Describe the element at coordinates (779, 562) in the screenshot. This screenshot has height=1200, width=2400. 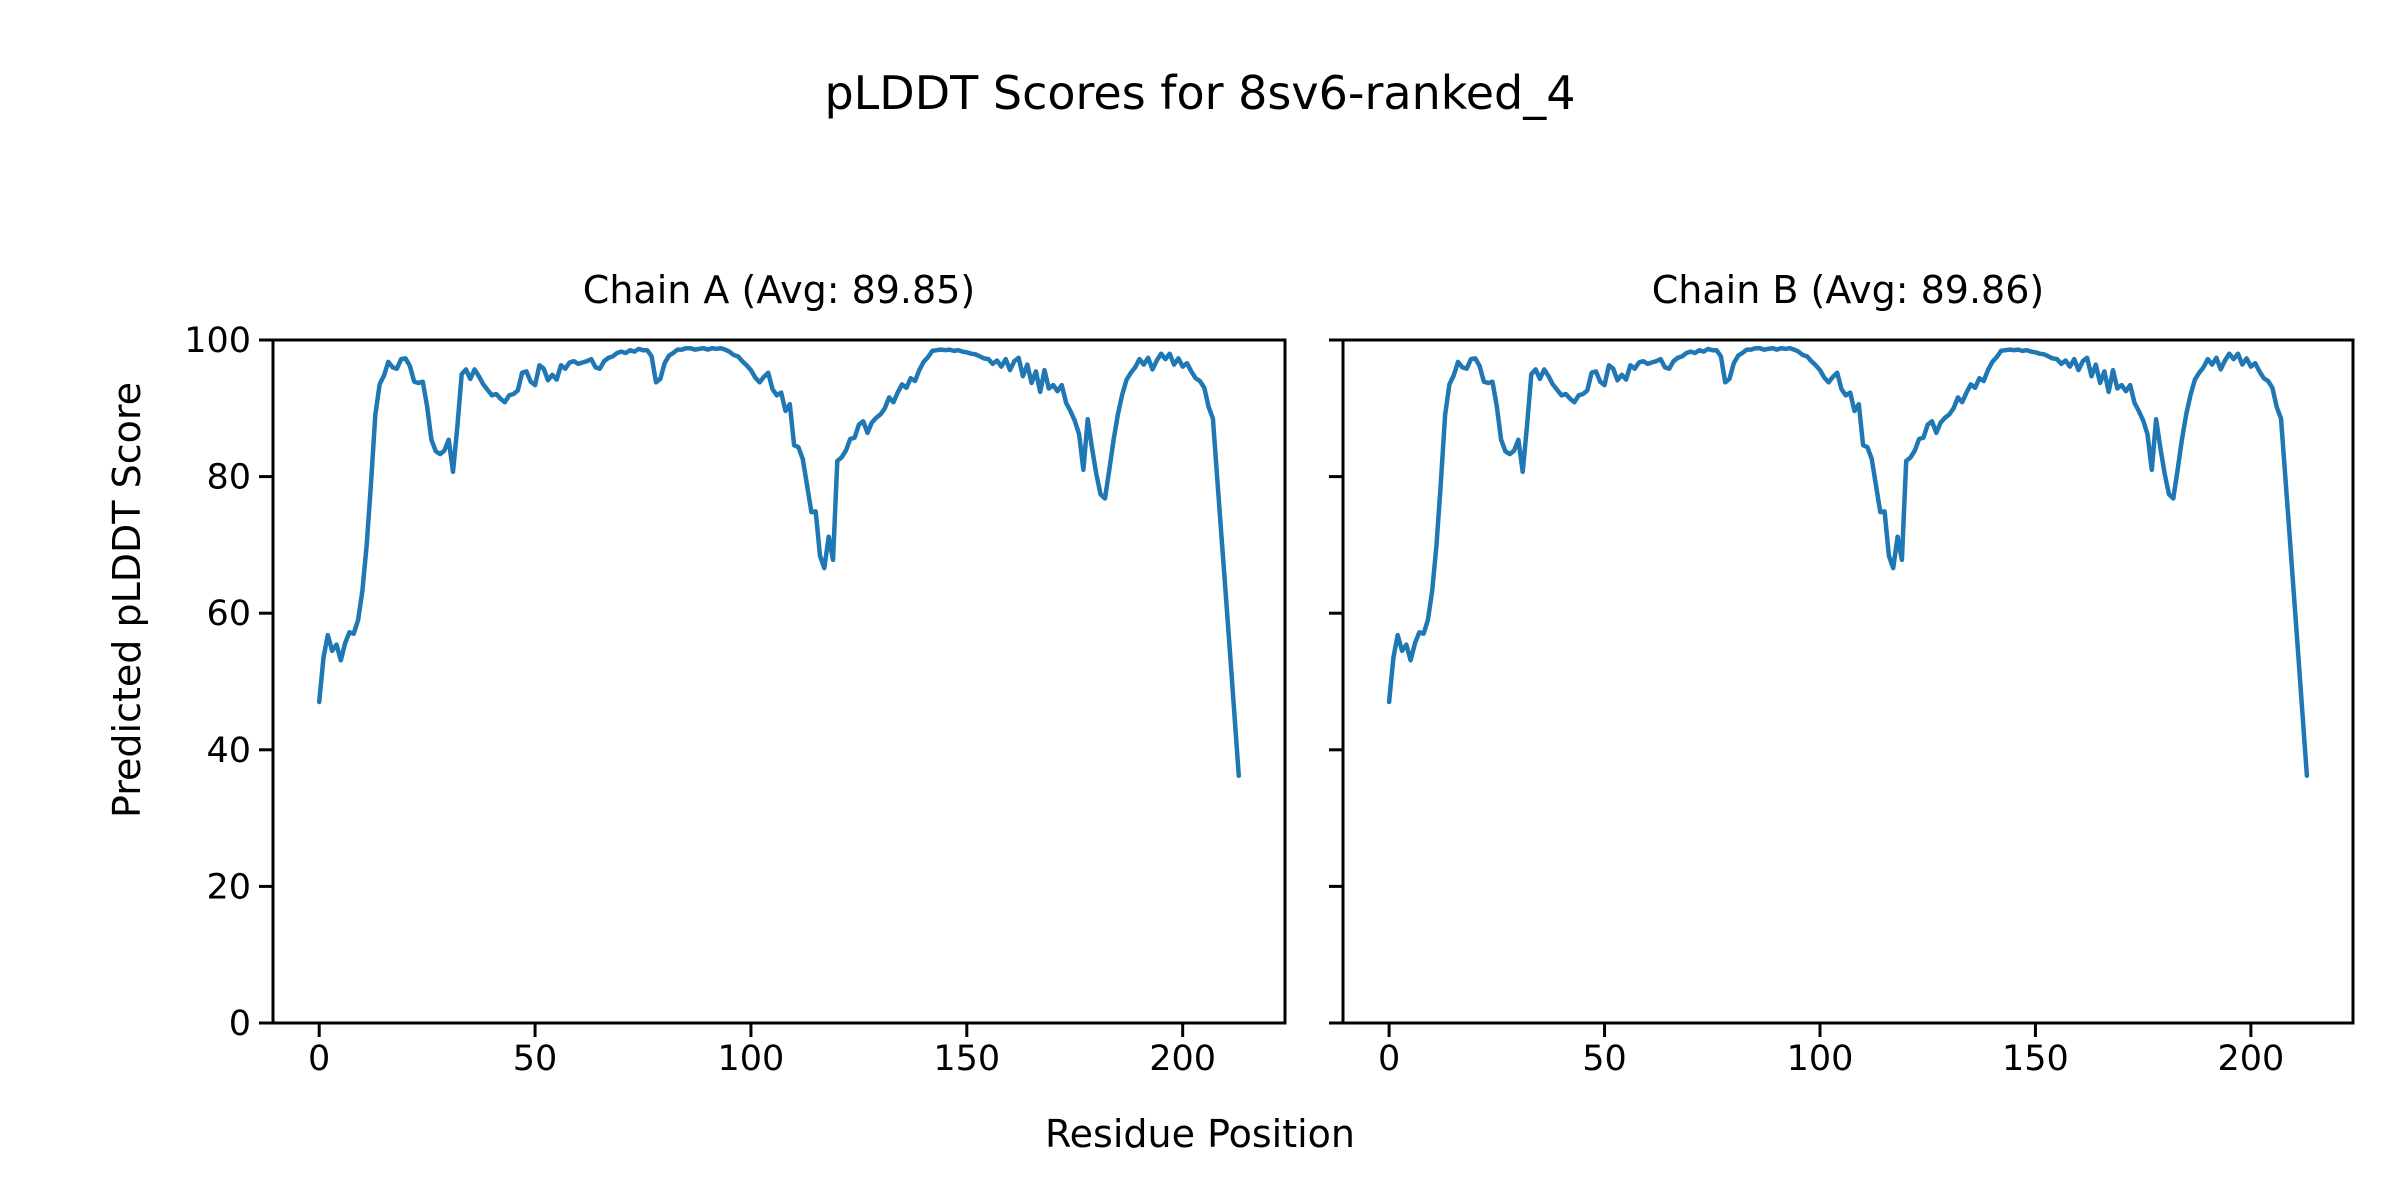
I see `plddt-line-chain-a` at that location.